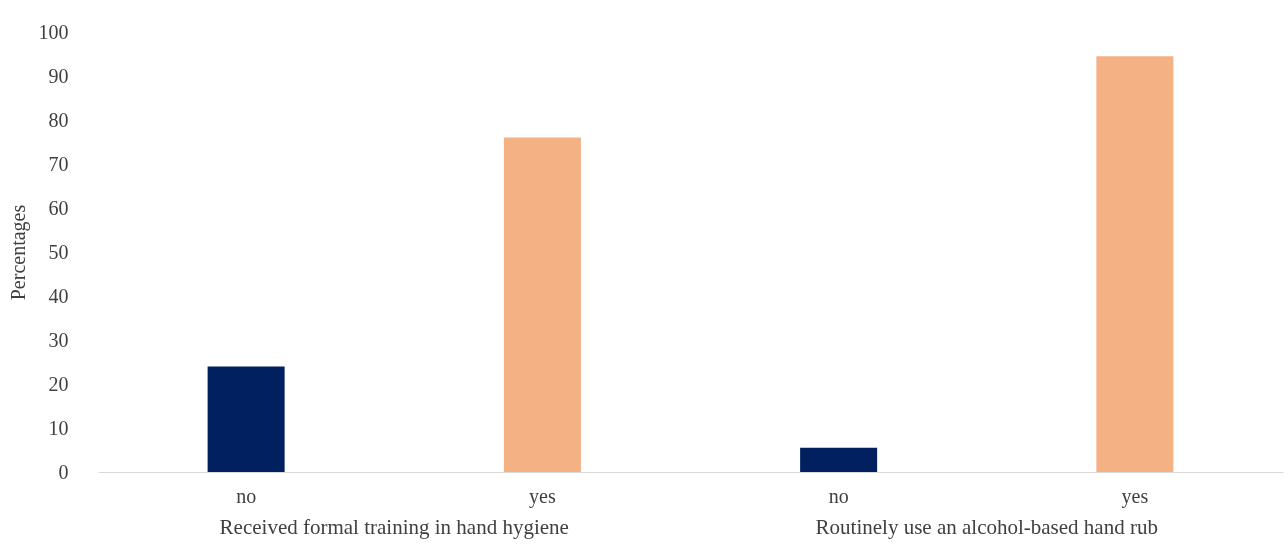 The height and width of the screenshot is (545, 1288). Describe the element at coordinates (58, 383) in the screenshot. I see `y-tick-label: 20` at that location.